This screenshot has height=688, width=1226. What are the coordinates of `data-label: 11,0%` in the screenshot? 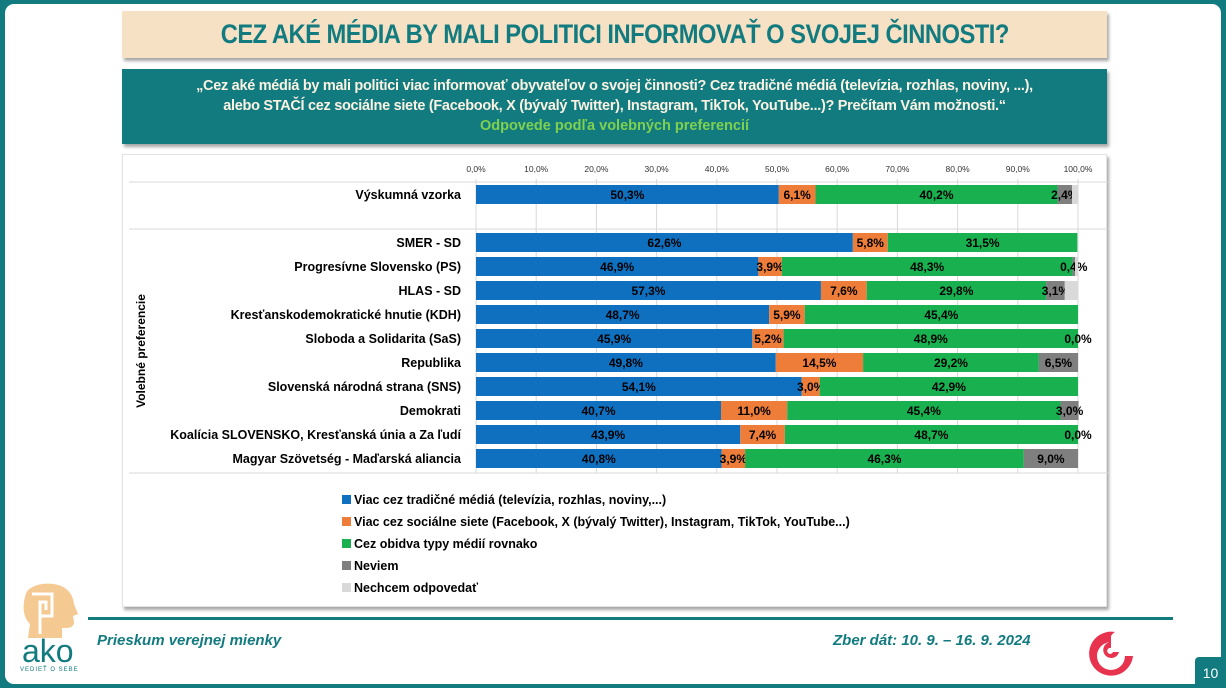 It's located at (754, 411).